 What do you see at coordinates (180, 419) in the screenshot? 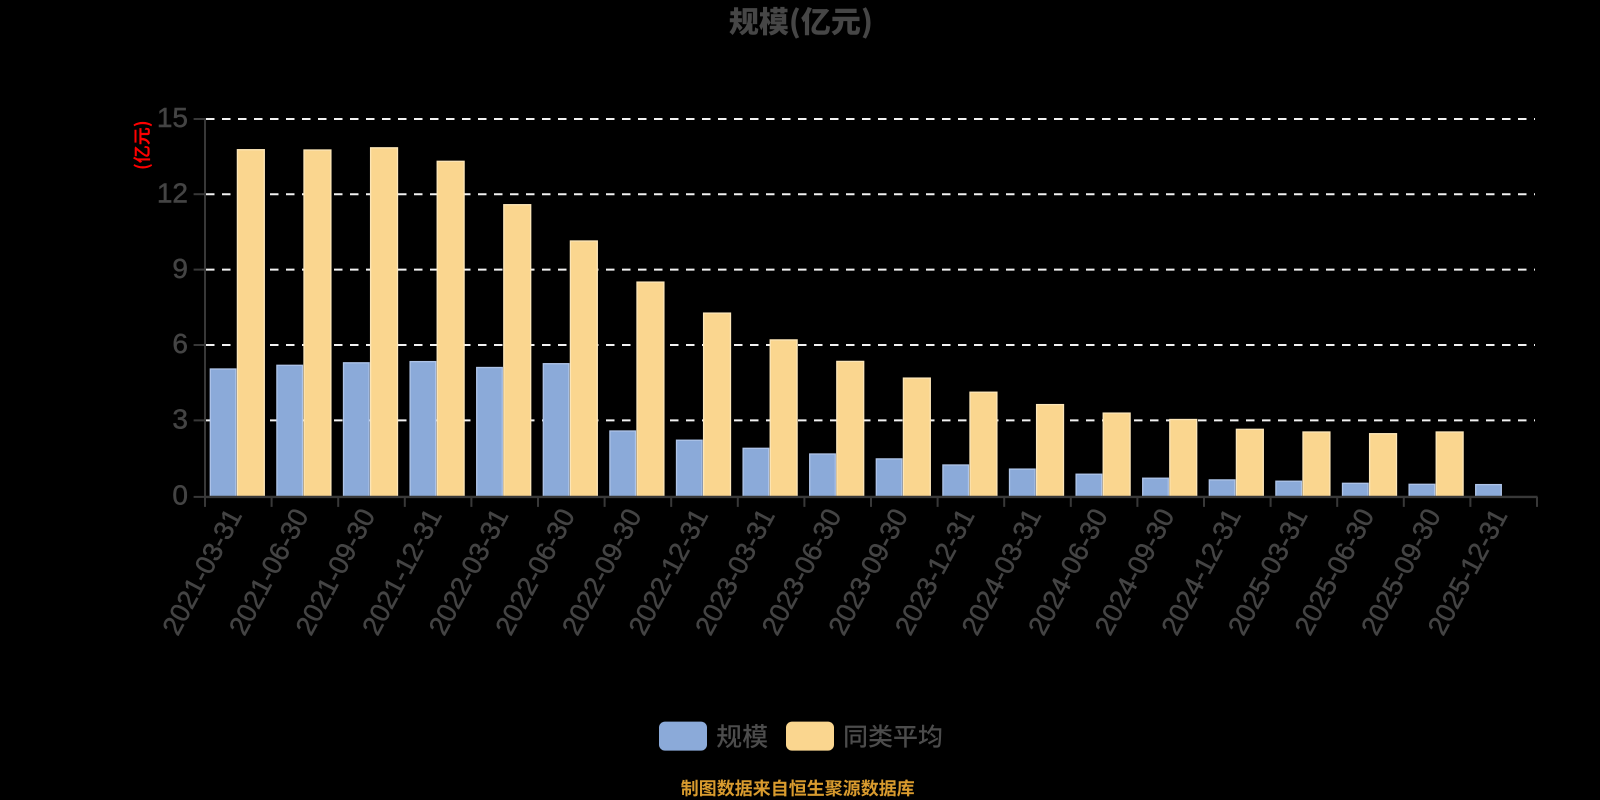
I see `svg-text: 3` at bounding box center [180, 419].